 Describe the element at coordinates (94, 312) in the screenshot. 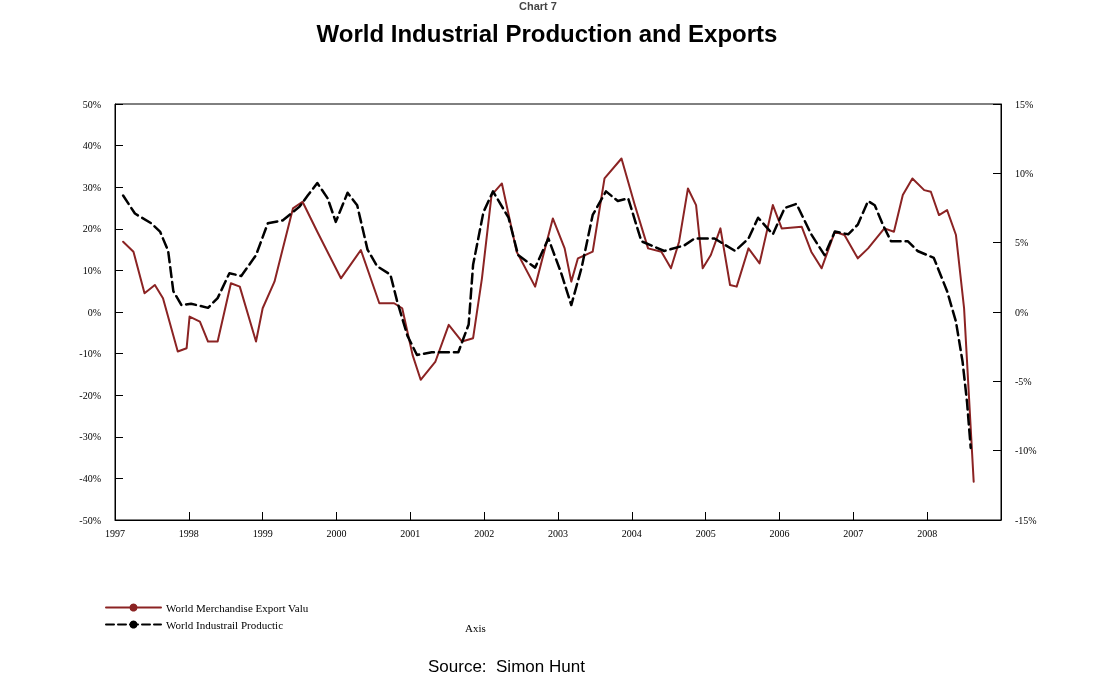

I see `y-tick-label: 0%` at that location.